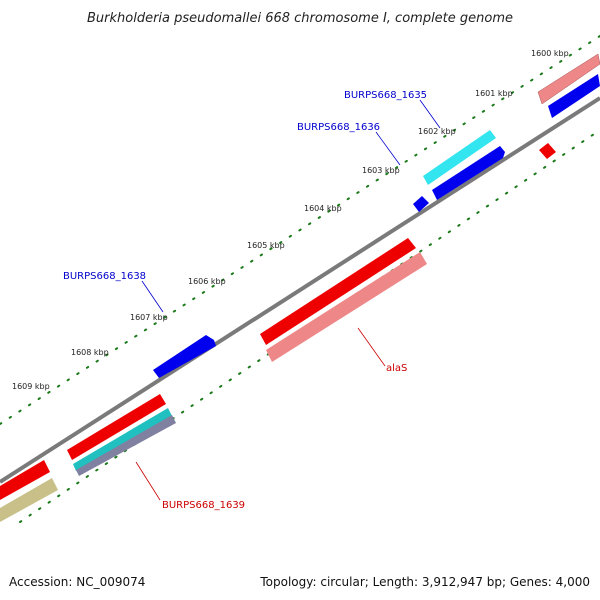 The width and height of the screenshot is (600, 600). What do you see at coordinates (190, 486) in the screenshot?
I see `gene-label-group-1639: BURPS668_1639` at bounding box center [190, 486].